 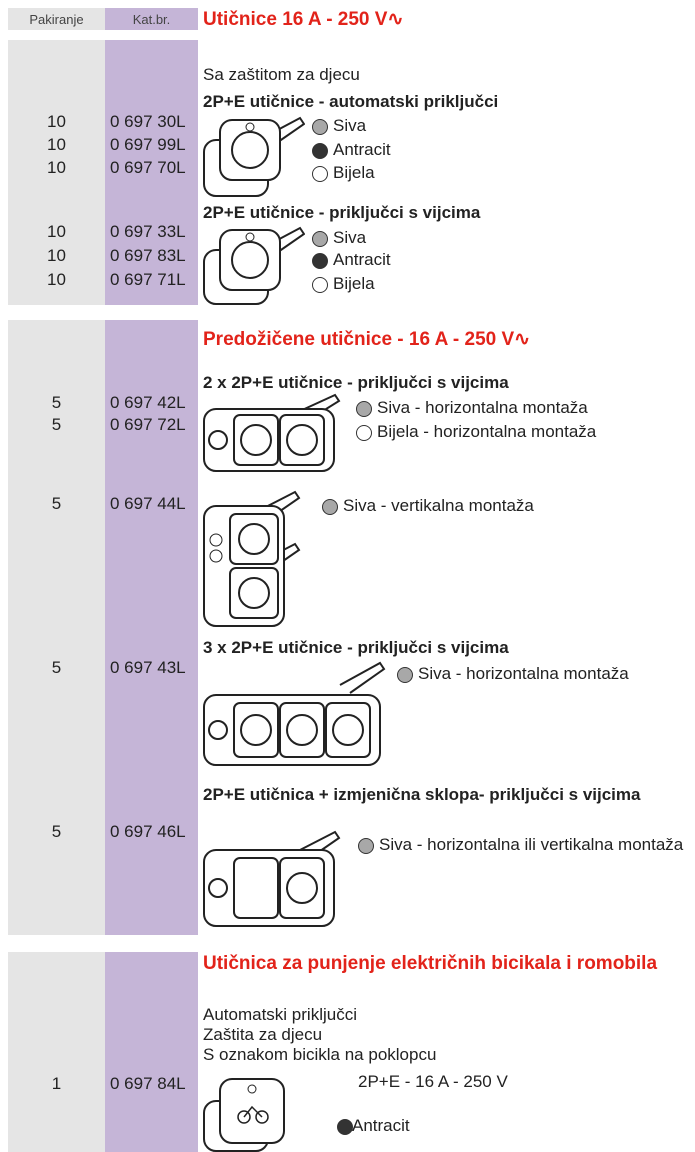 What do you see at coordinates (303, 19) in the screenshot?
I see `section-title: Utičnice 16 A - 250 V∿` at bounding box center [303, 19].